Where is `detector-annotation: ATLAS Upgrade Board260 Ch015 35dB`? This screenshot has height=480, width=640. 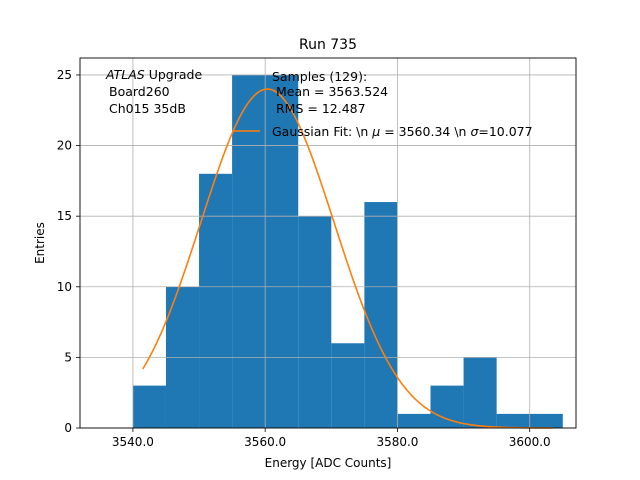
detector-annotation: ATLAS Upgrade Board260 Ch015 35dB is located at coordinates (153, 91).